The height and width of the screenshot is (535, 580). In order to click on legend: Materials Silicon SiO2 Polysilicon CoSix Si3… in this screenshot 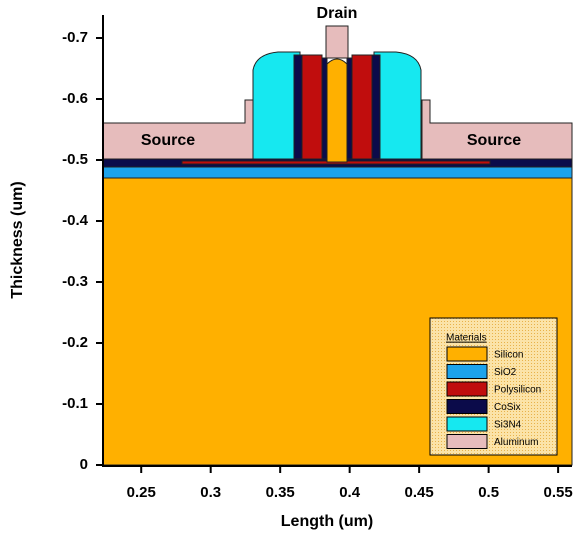, I will do `click(493, 386)`.